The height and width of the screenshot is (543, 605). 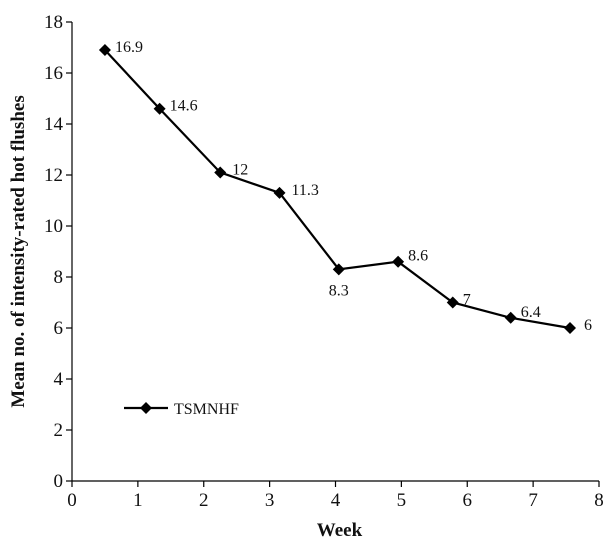 I want to click on x-tick-label: 0, so click(x=72, y=500).